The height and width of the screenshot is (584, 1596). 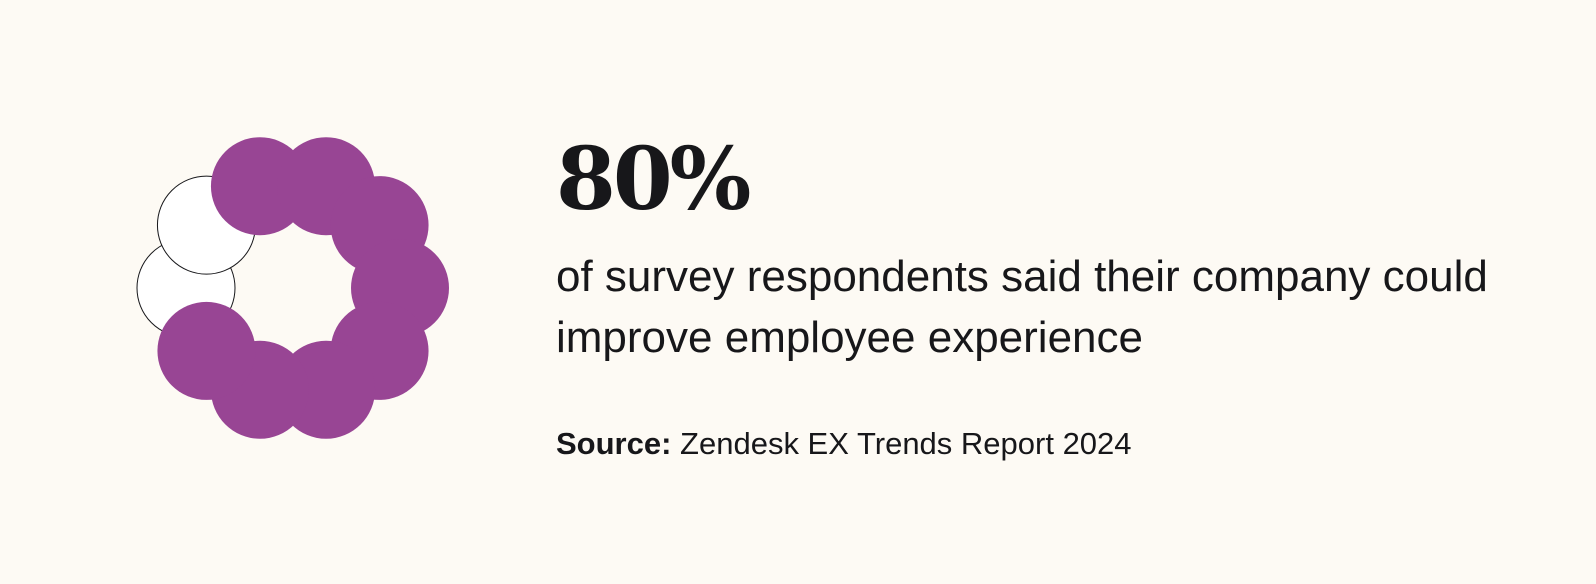 What do you see at coordinates (653, 179) in the screenshot?
I see `stat-value: 80%` at bounding box center [653, 179].